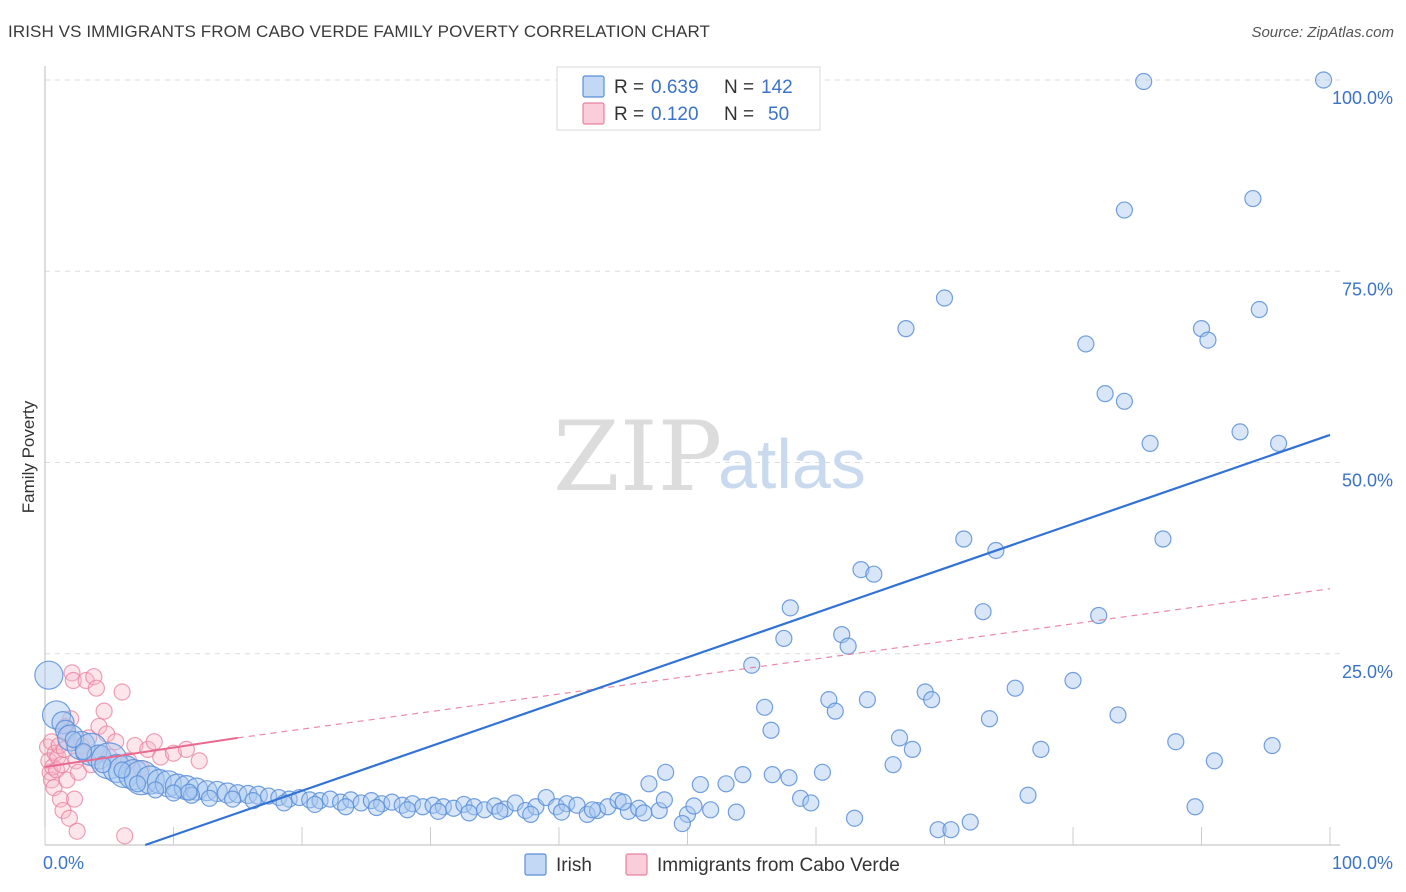  I want to click on legend-box: R = 0.639 N = 142 R = 0.120 N = 50, so click(688, 98).